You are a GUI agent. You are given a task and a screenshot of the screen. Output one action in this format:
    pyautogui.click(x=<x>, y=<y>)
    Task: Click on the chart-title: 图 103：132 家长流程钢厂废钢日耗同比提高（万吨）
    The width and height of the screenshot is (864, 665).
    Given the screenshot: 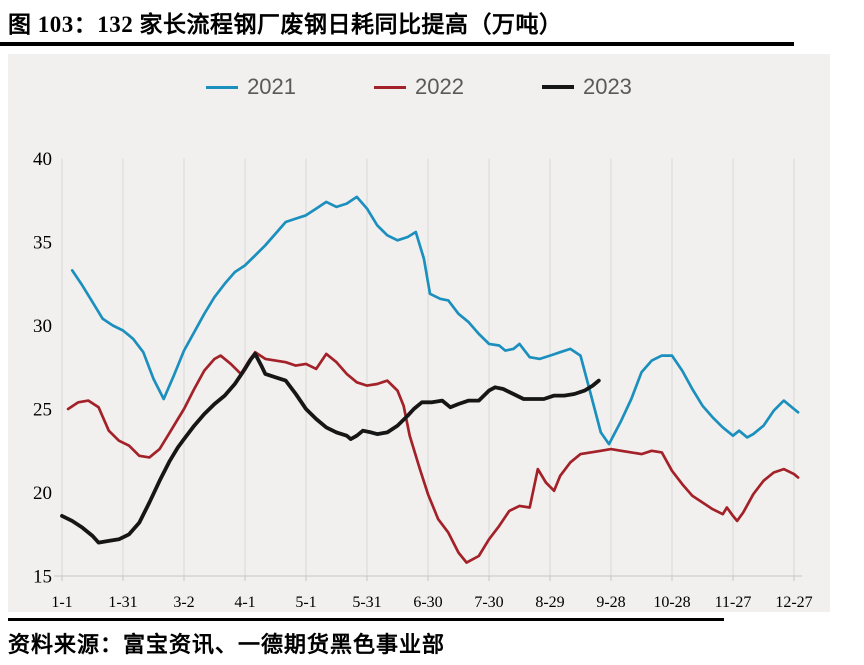 What is the action you would take?
    pyautogui.click(x=285, y=24)
    